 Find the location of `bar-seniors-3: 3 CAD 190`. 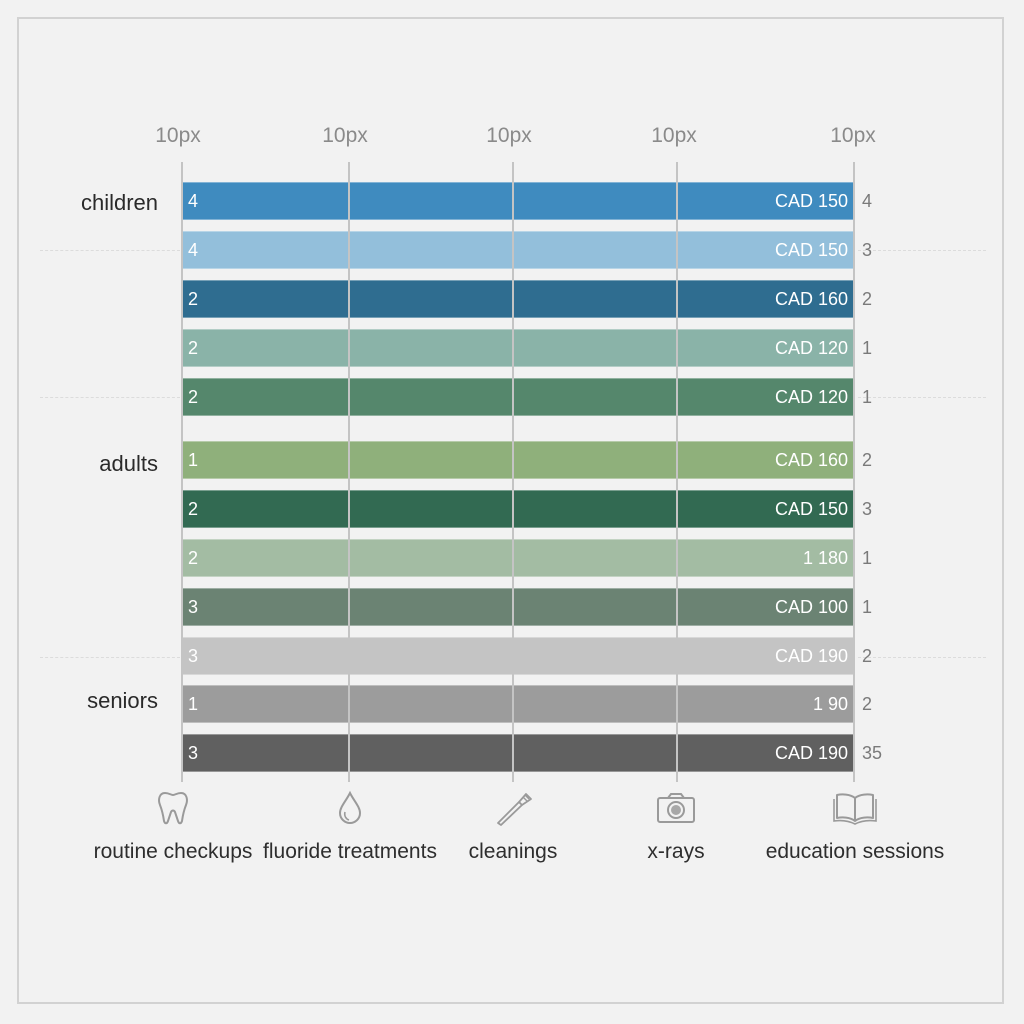

bar-seniors-3: 3 CAD 190 is located at coordinates (518, 753).